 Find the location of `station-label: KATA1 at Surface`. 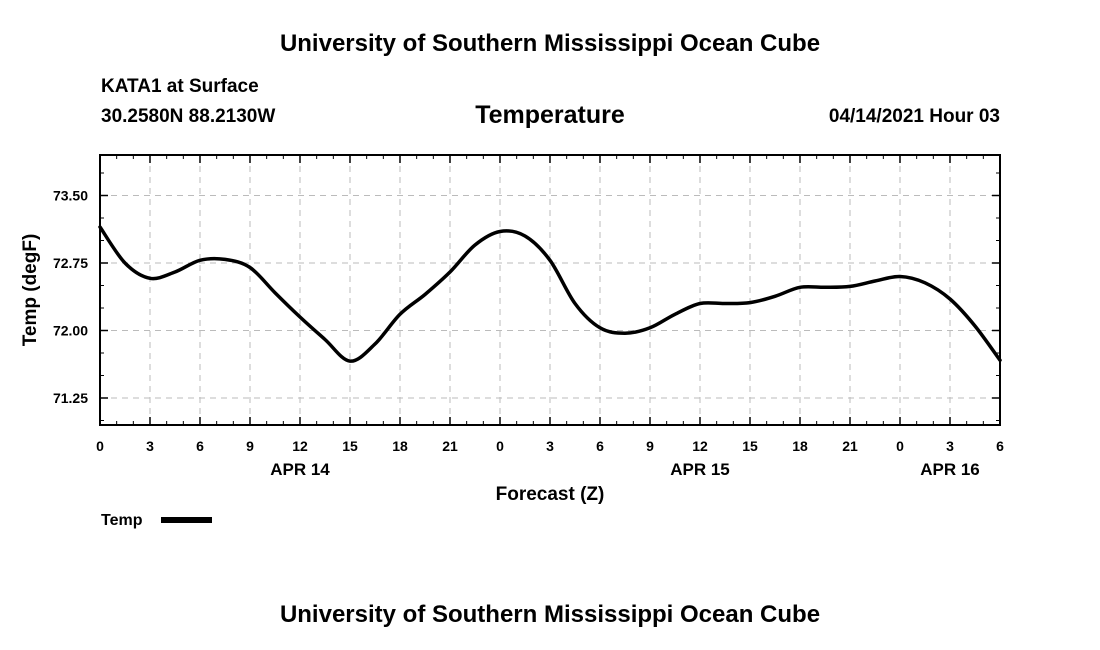

station-label: KATA1 at Surface is located at coordinates (180, 86).